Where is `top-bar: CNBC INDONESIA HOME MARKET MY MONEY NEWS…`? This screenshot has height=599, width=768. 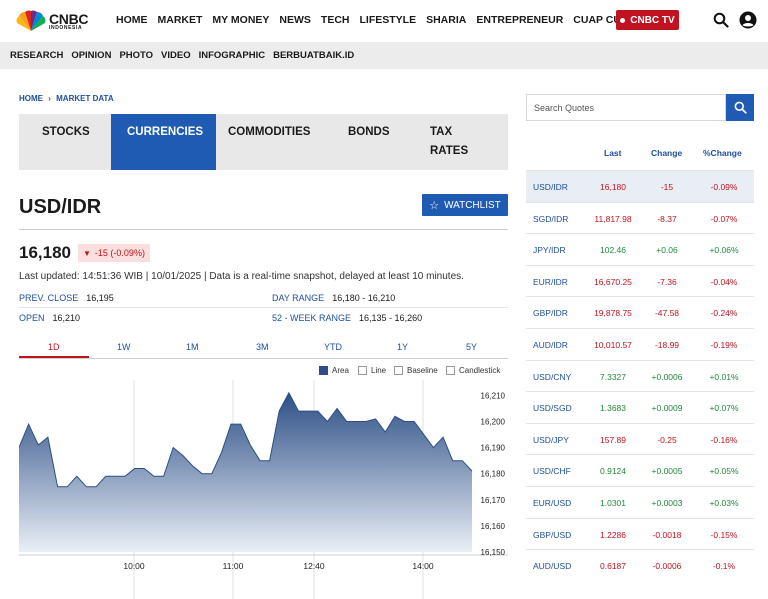 top-bar: CNBC INDONESIA HOME MARKET MY MONEY NEWS… is located at coordinates (384, 21).